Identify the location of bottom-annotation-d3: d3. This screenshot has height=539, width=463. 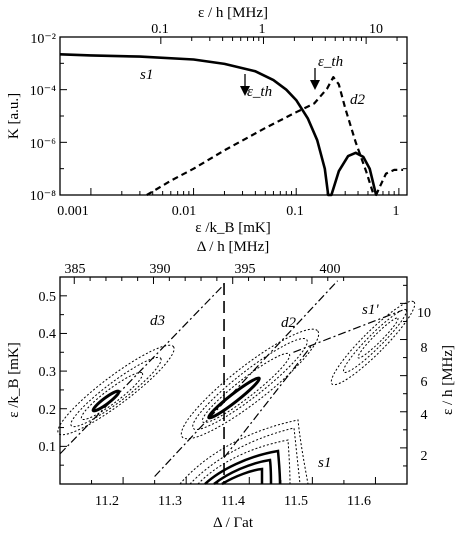
(157, 321).